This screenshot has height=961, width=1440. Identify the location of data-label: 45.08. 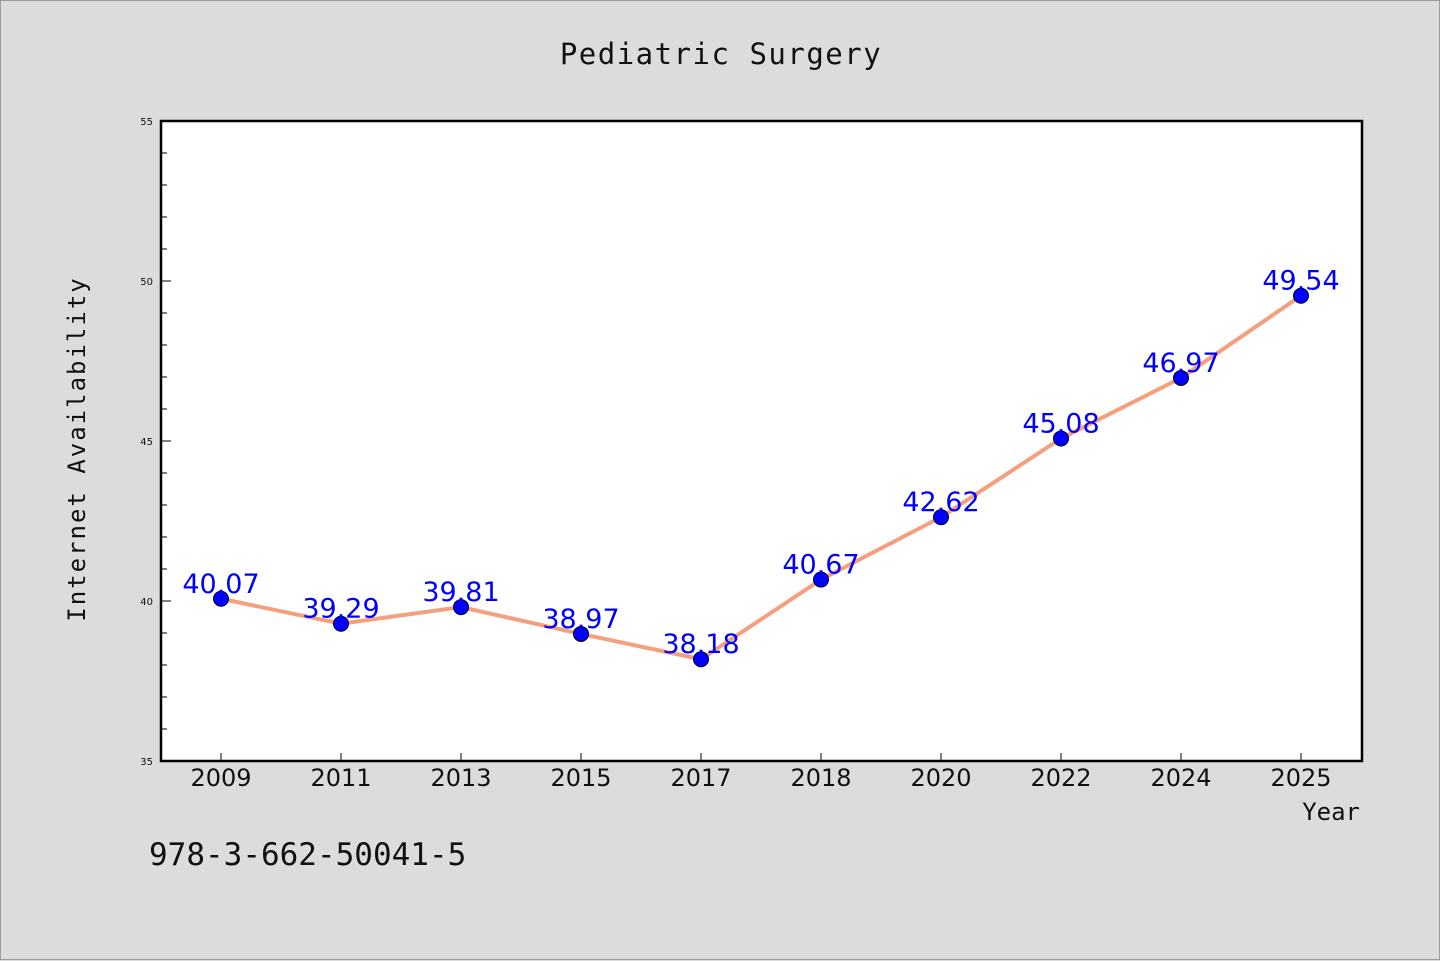
(1060, 423).